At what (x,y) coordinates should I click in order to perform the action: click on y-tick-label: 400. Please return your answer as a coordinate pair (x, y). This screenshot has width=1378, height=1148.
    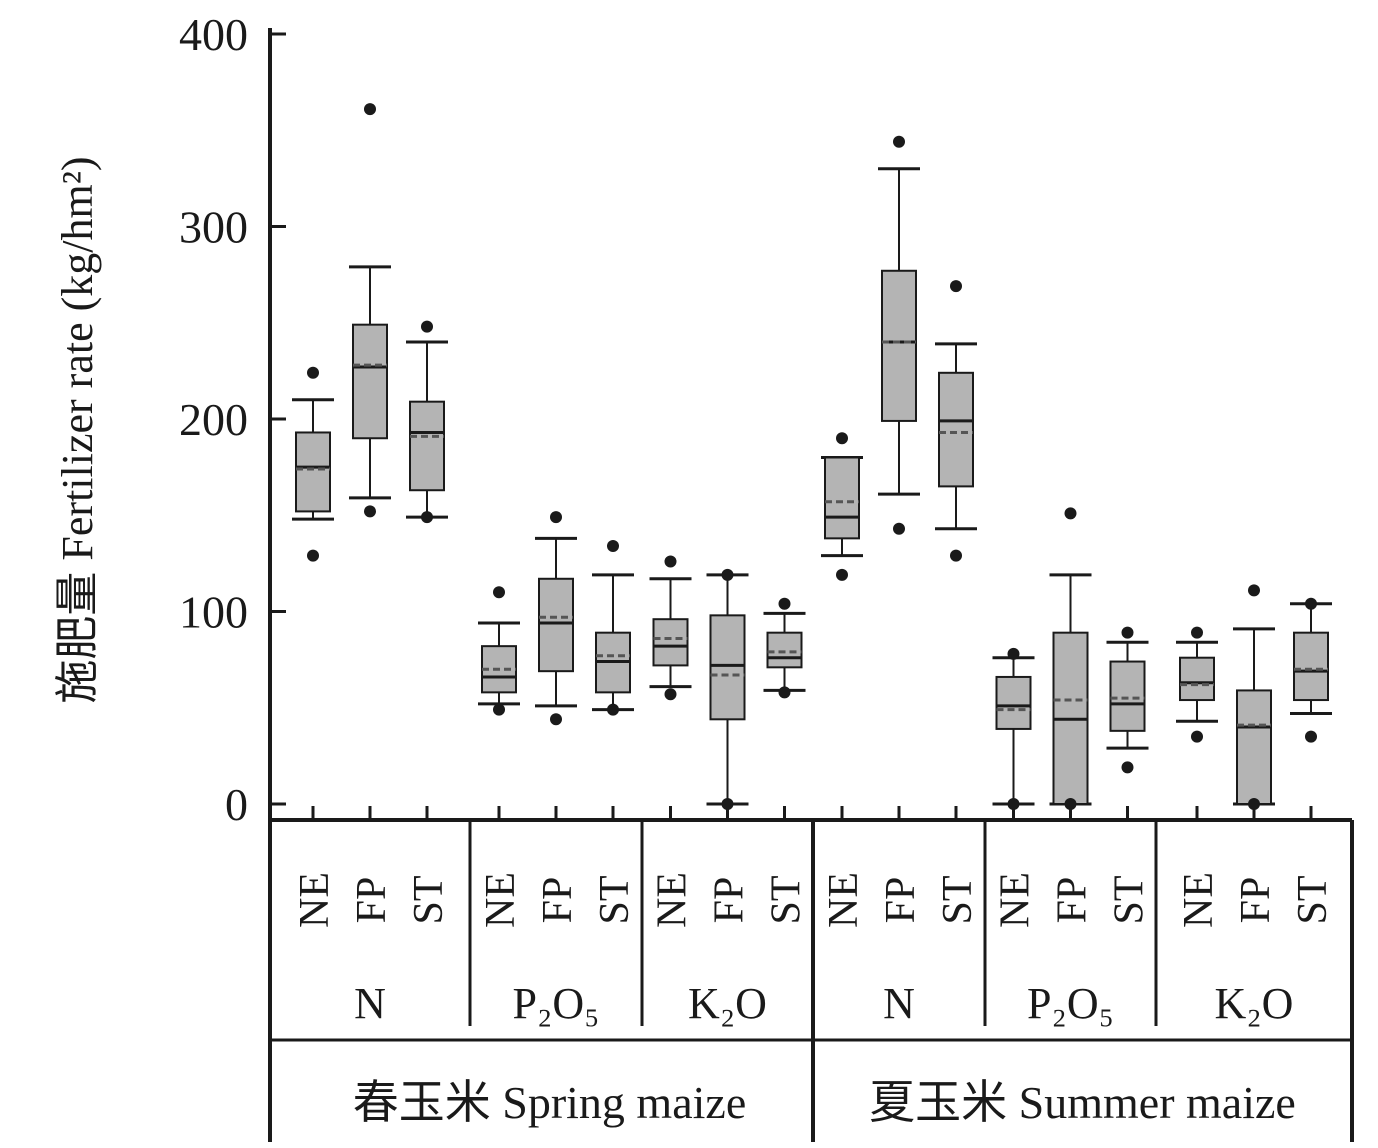
    Looking at the image, I should click on (213, 34).